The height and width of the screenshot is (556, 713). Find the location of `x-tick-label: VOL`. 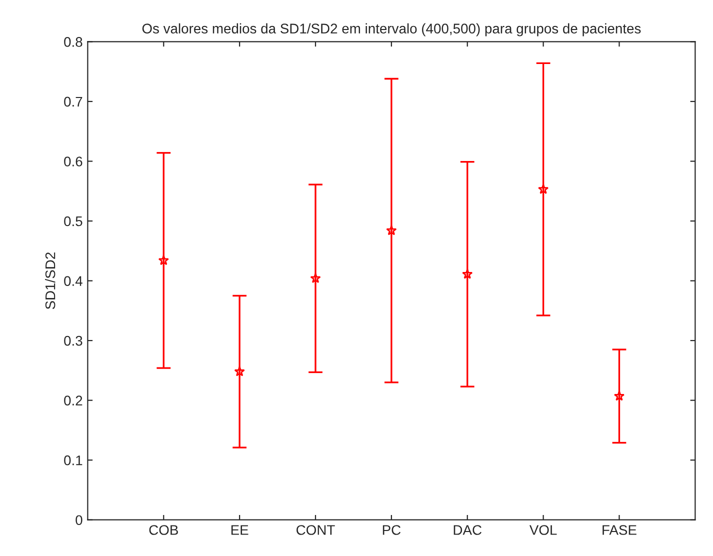

x-tick-label: VOL is located at coordinates (543, 530).